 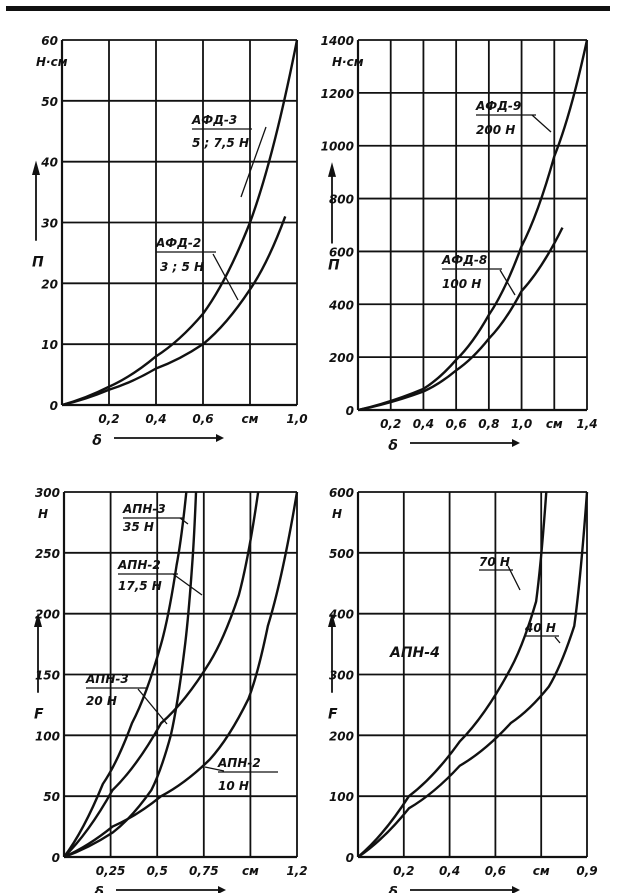 What do you see at coordinates (488, 424) in the screenshot?
I see `x-tick-label: 0,8` at bounding box center [488, 424].